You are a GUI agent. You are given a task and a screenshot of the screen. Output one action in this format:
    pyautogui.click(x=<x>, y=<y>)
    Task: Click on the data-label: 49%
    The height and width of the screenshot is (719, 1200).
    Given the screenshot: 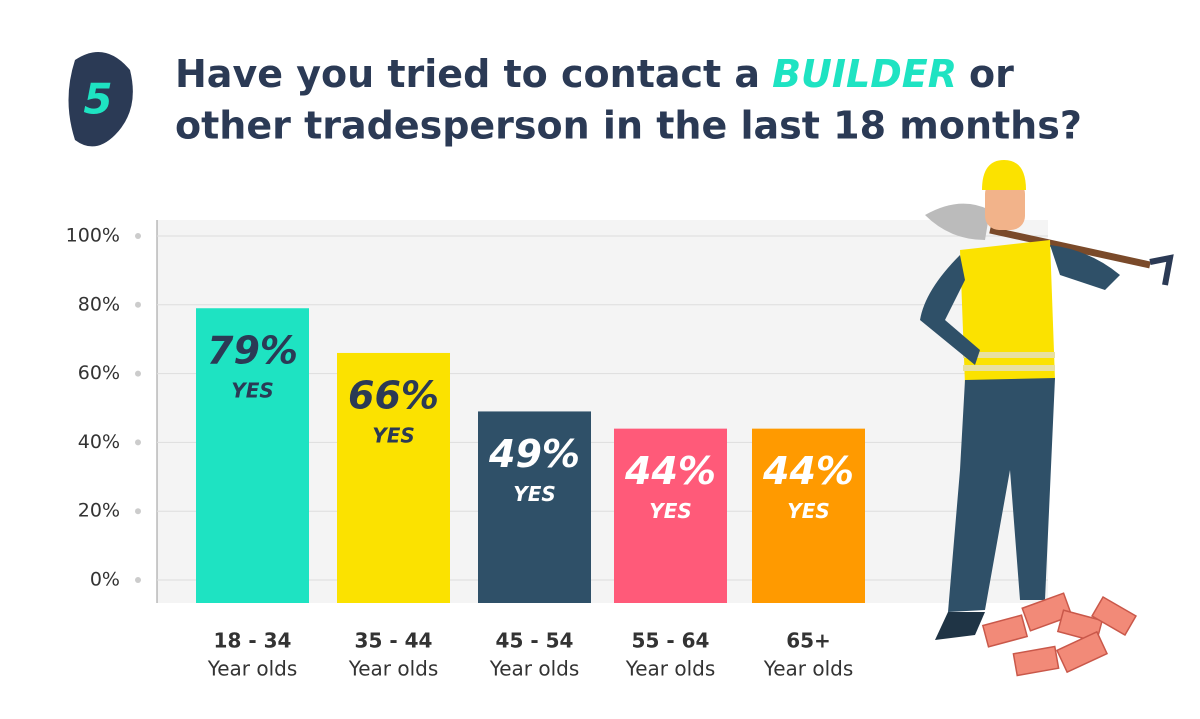 What is the action you would take?
    pyautogui.click(x=534, y=454)
    